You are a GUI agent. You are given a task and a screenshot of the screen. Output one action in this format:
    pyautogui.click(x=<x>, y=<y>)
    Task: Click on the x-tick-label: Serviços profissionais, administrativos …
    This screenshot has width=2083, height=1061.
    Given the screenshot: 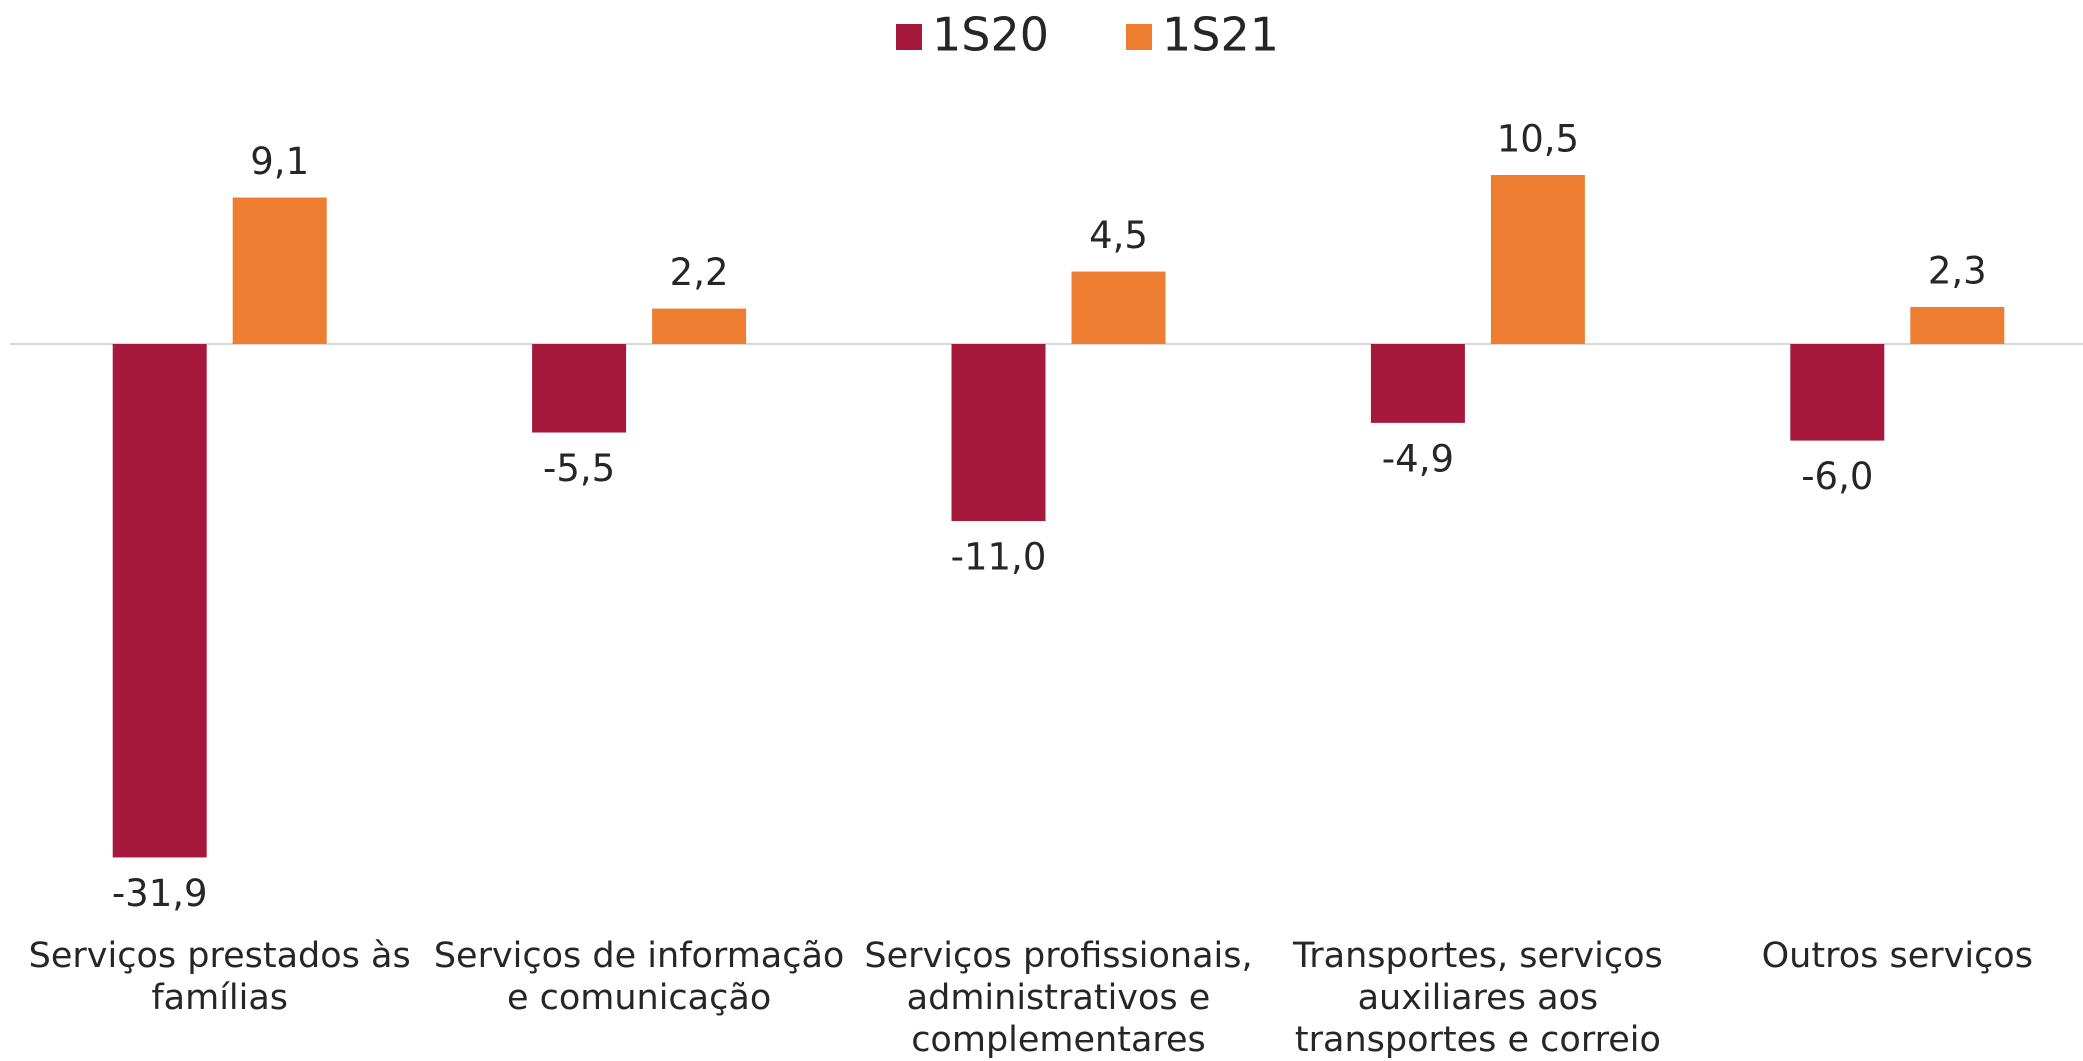 What is the action you would take?
    pyautogui.click(x=1058, y=998)
    